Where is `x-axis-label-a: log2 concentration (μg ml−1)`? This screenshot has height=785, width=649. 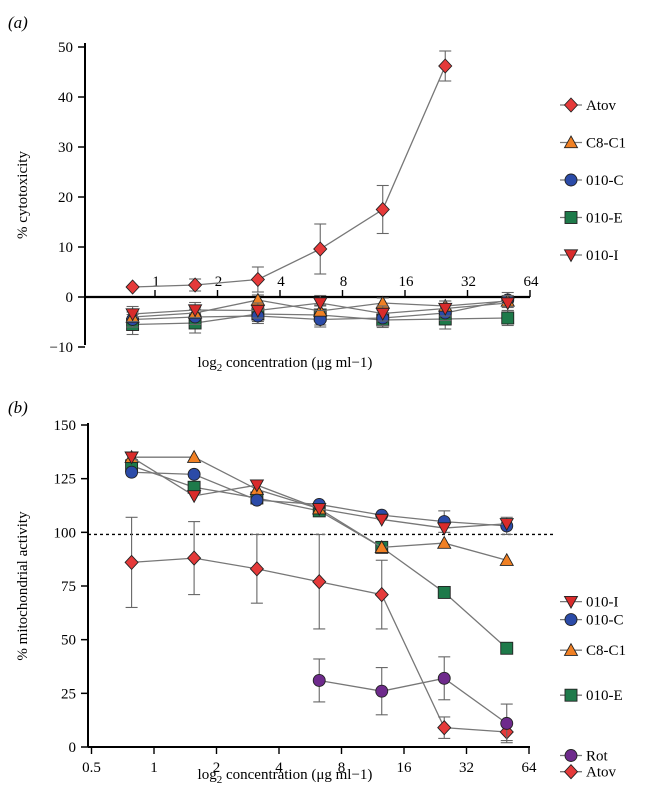
x-axis-label-a: log2 concentration (μg ml−1) is located at coordinates (285, 364).